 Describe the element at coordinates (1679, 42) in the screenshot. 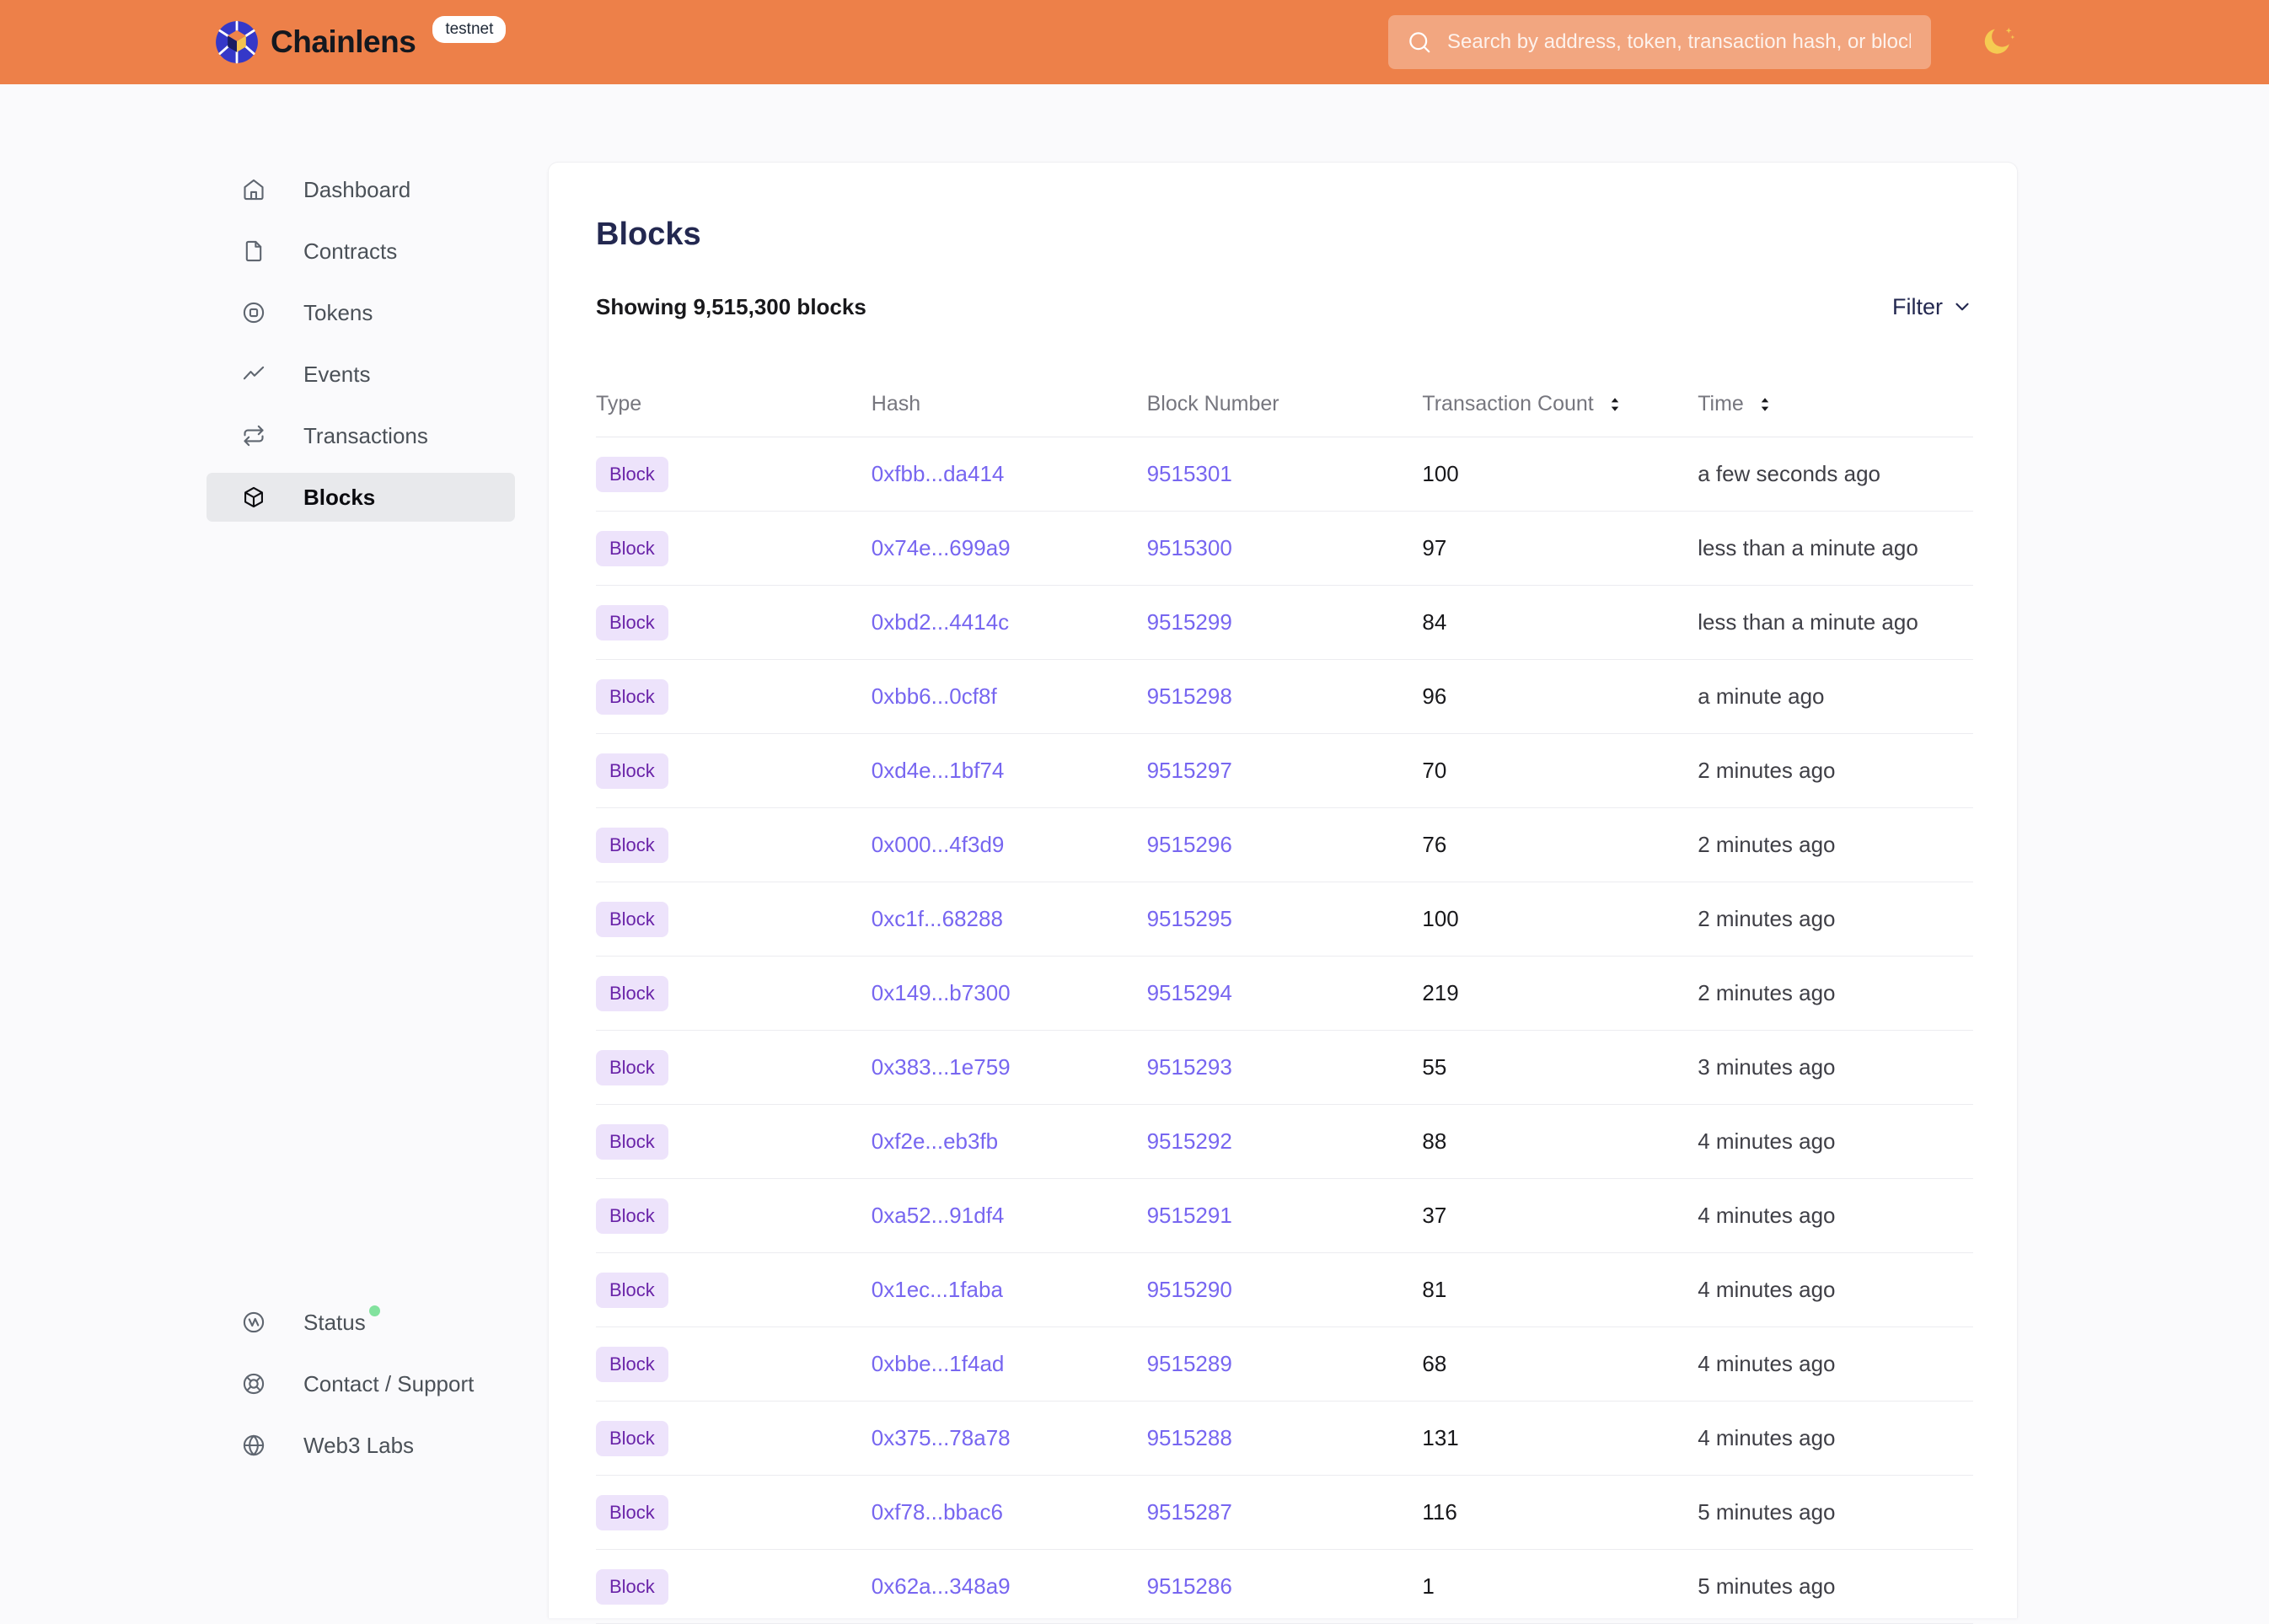

I see `search-input` at that location.